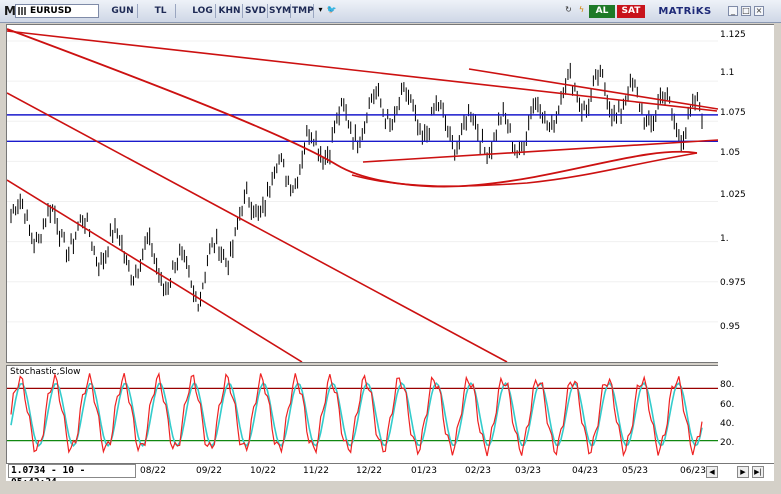  Describe the element at coordinates (316, 471) in the screenshot. I see `time-tick: 11/22` at that location.